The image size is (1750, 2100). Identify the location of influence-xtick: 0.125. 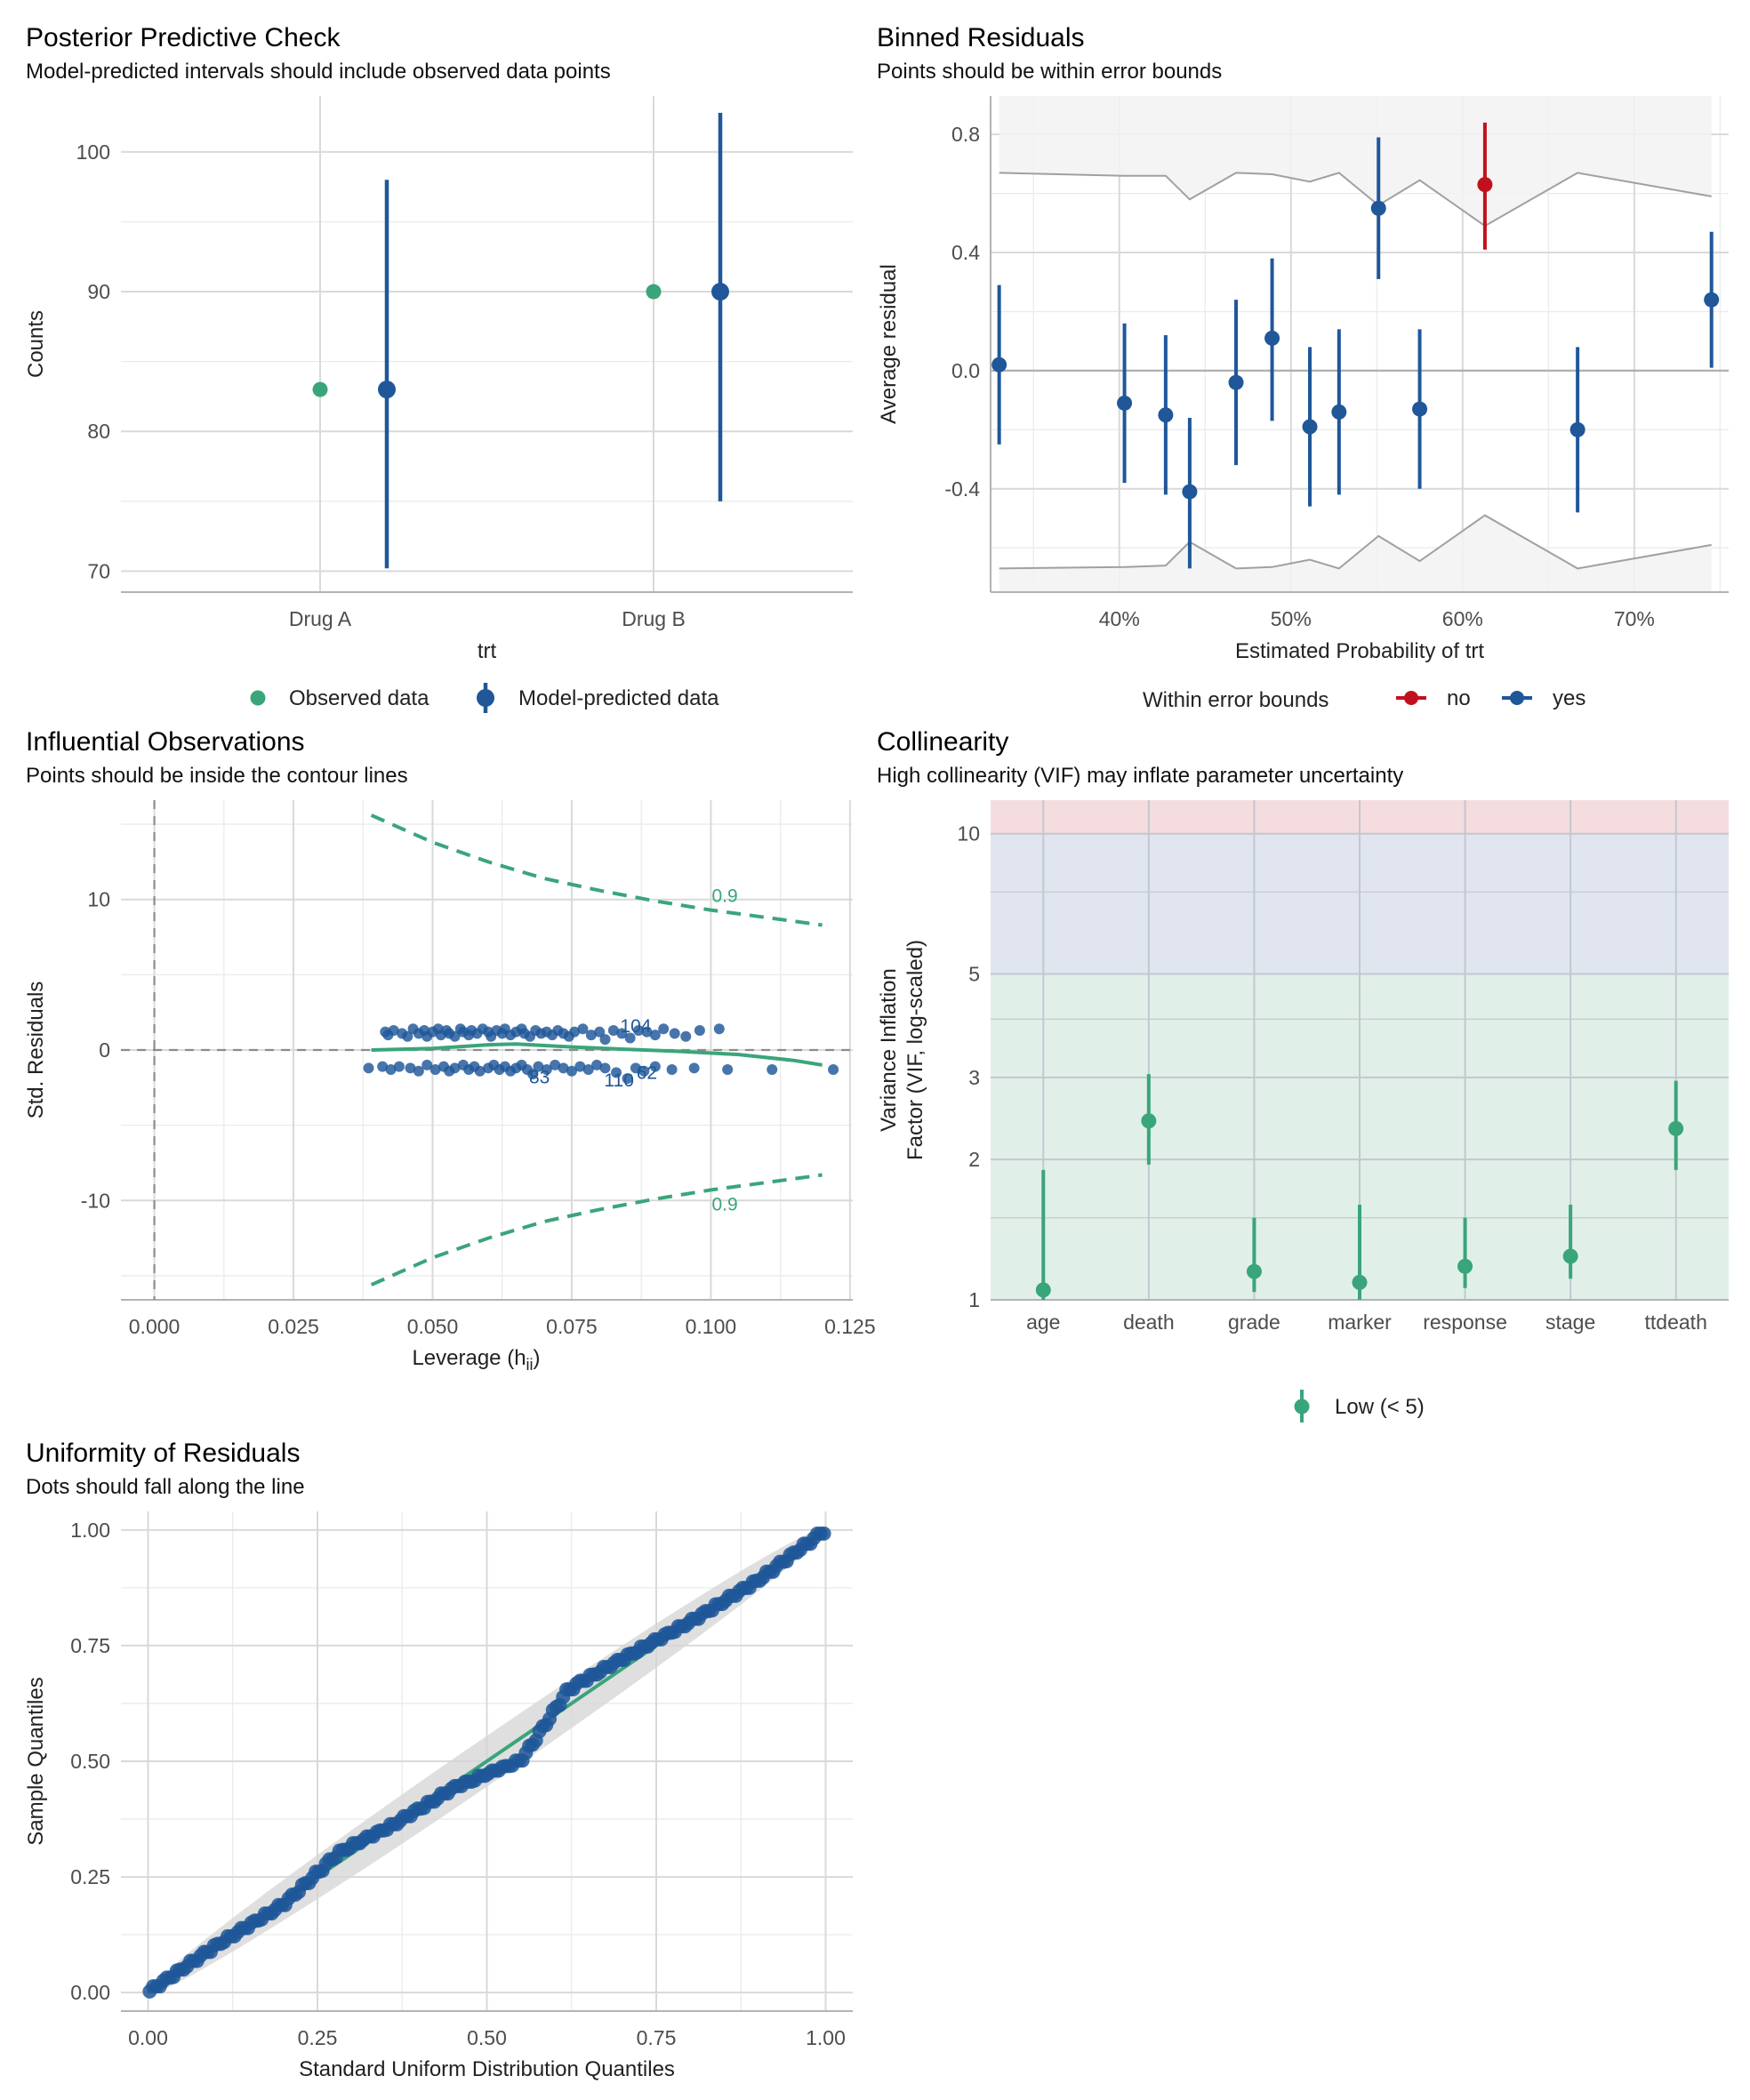
(850, 1327).